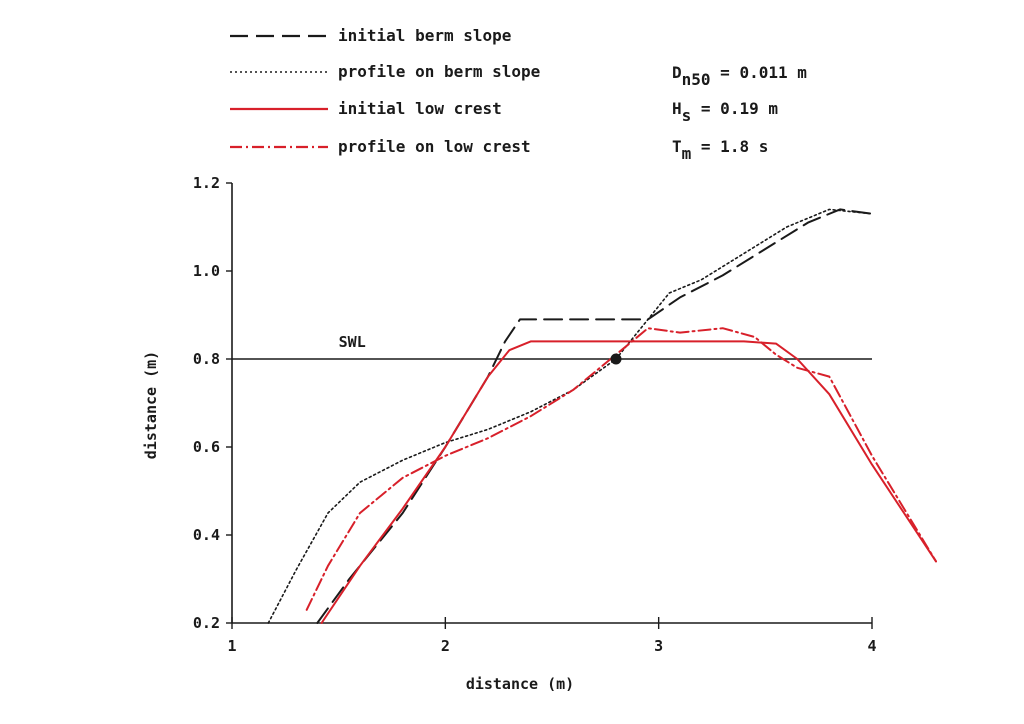 The image size is (1024, 724). I want to click on y-tick-label: 0.6, so click(206, 447).